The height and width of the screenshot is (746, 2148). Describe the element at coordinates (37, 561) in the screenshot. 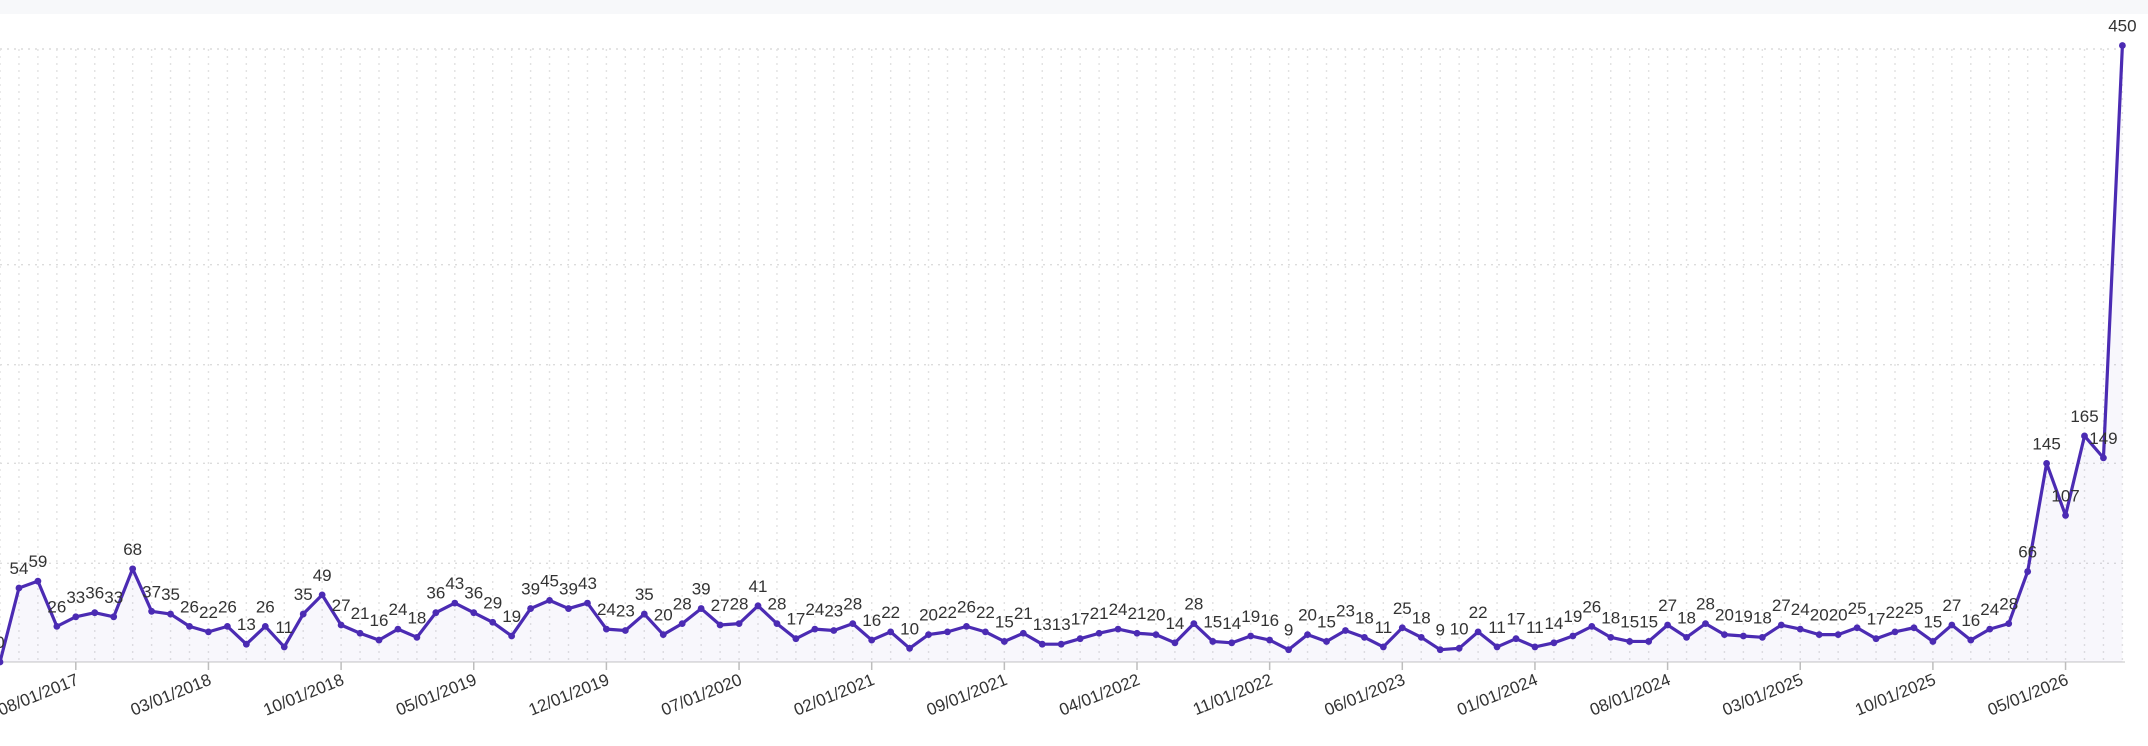

I see `data-label: 59` at that location.